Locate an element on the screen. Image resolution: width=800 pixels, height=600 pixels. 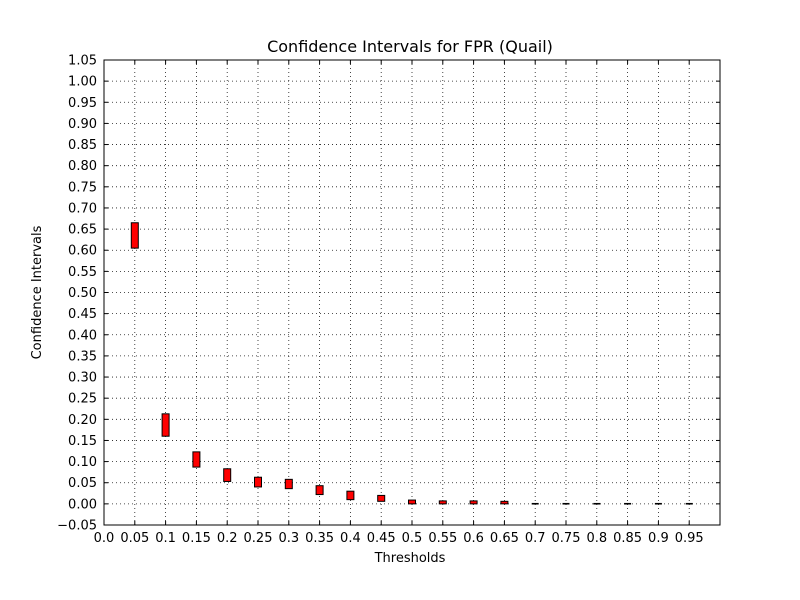
x-tick-label: 0.05 is located at coordinates (134, 538).